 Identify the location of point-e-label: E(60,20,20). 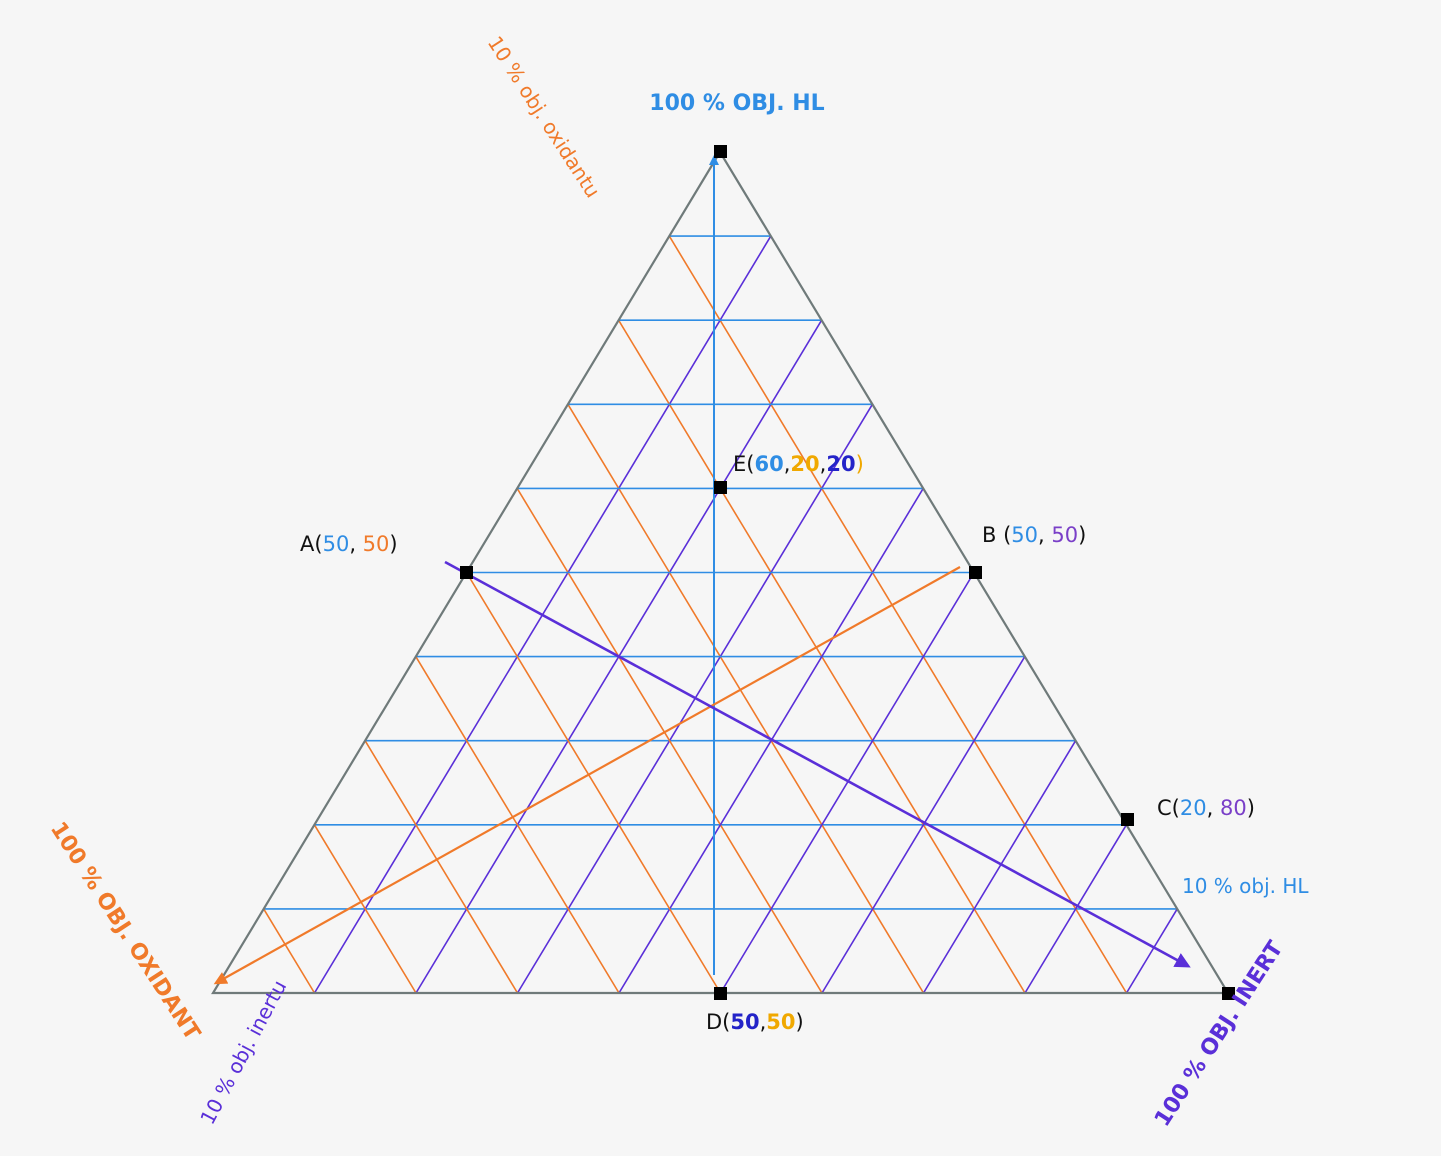
(798, 464).